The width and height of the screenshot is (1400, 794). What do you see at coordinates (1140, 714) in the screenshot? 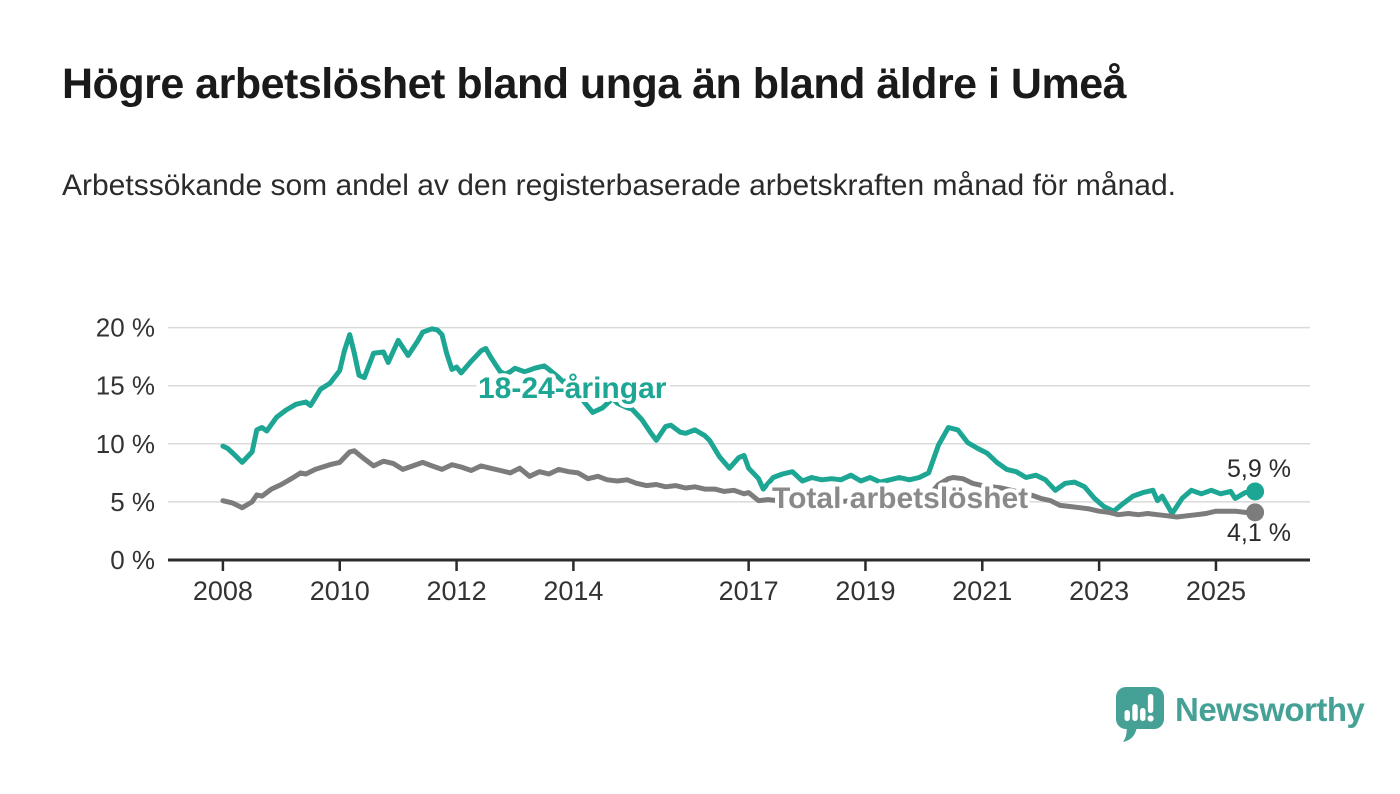
I see `newsworthy-logo-icon` at bounding box center [1140, 714].